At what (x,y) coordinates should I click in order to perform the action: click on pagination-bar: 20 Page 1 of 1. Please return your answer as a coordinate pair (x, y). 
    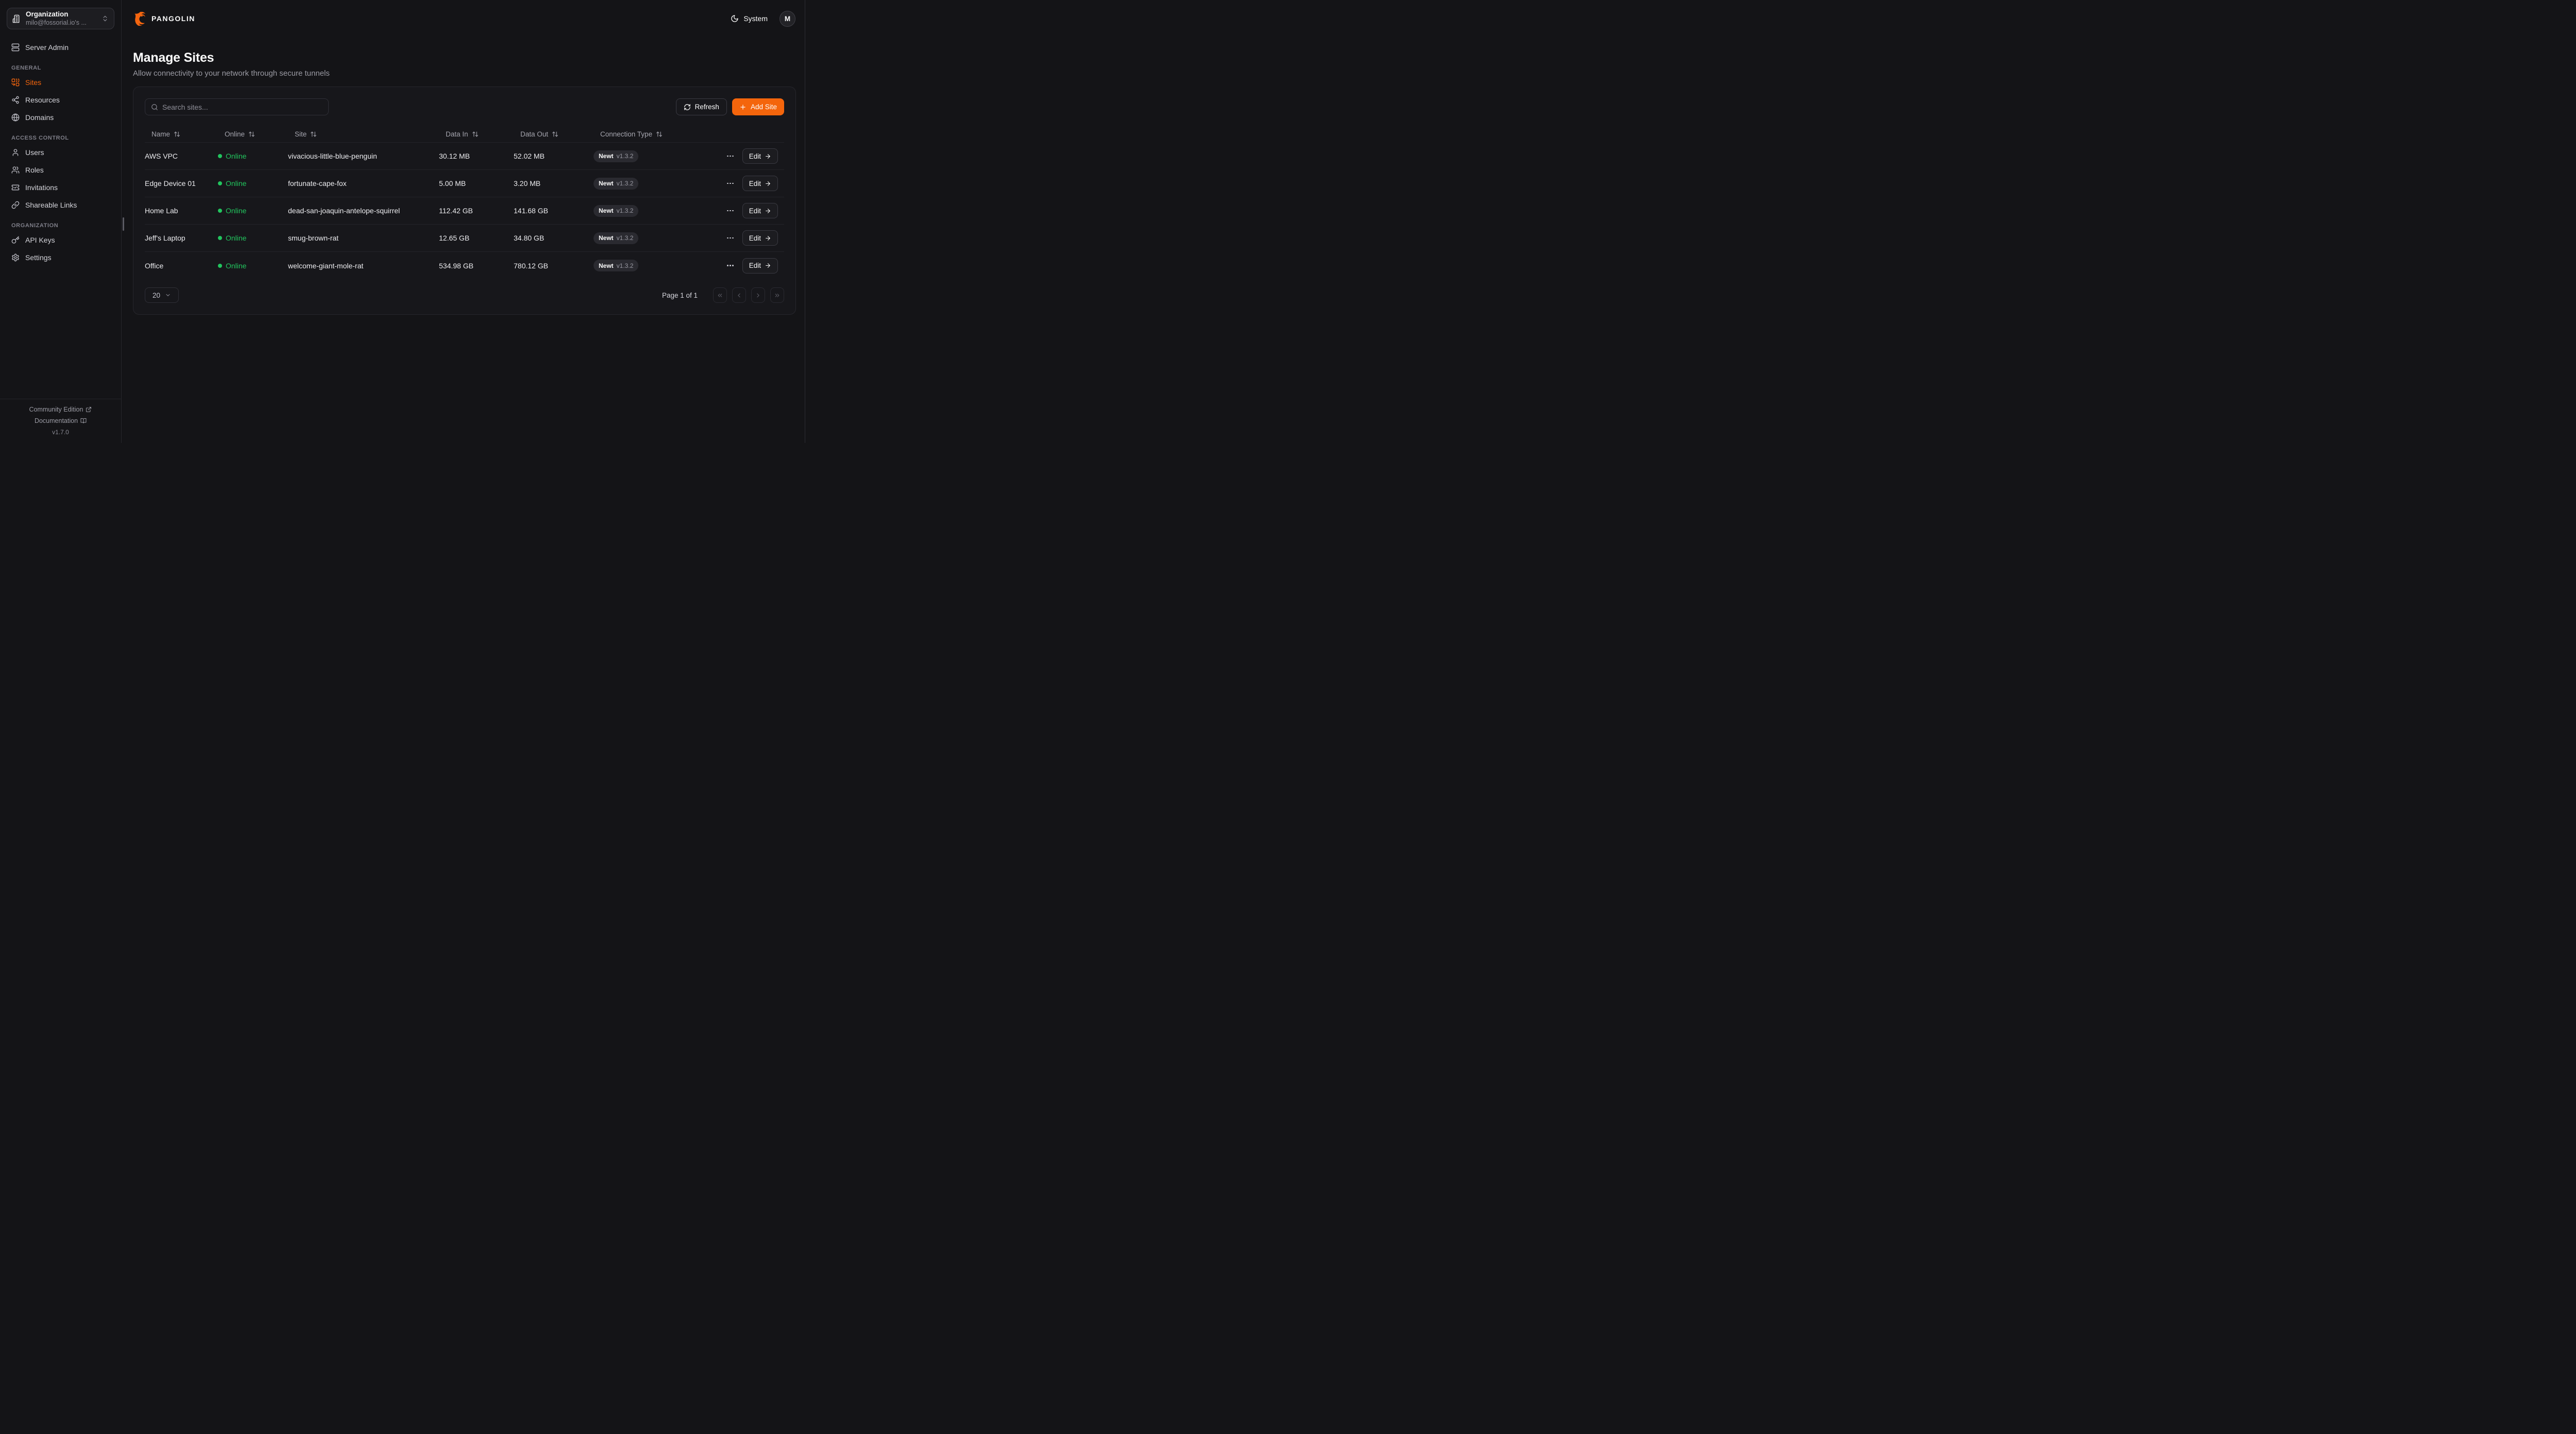
    Looking at the image, I should click on (464, 295).